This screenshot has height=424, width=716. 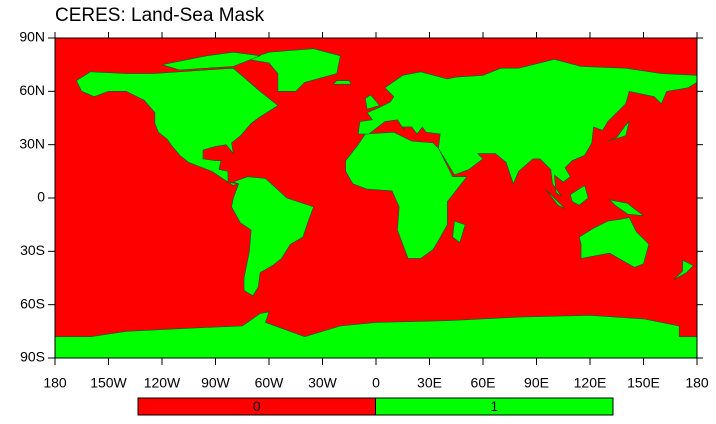 I want to click on lon-tick-label: 60E, so click(x=483, y=383).